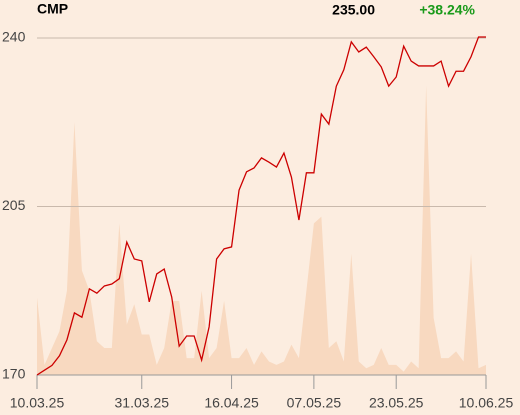 The height and width of the screenshot is (415, 520). Describe the element at coordinates (14, 37) in the screenshot. I see `y-tick-label: 240` at that location.